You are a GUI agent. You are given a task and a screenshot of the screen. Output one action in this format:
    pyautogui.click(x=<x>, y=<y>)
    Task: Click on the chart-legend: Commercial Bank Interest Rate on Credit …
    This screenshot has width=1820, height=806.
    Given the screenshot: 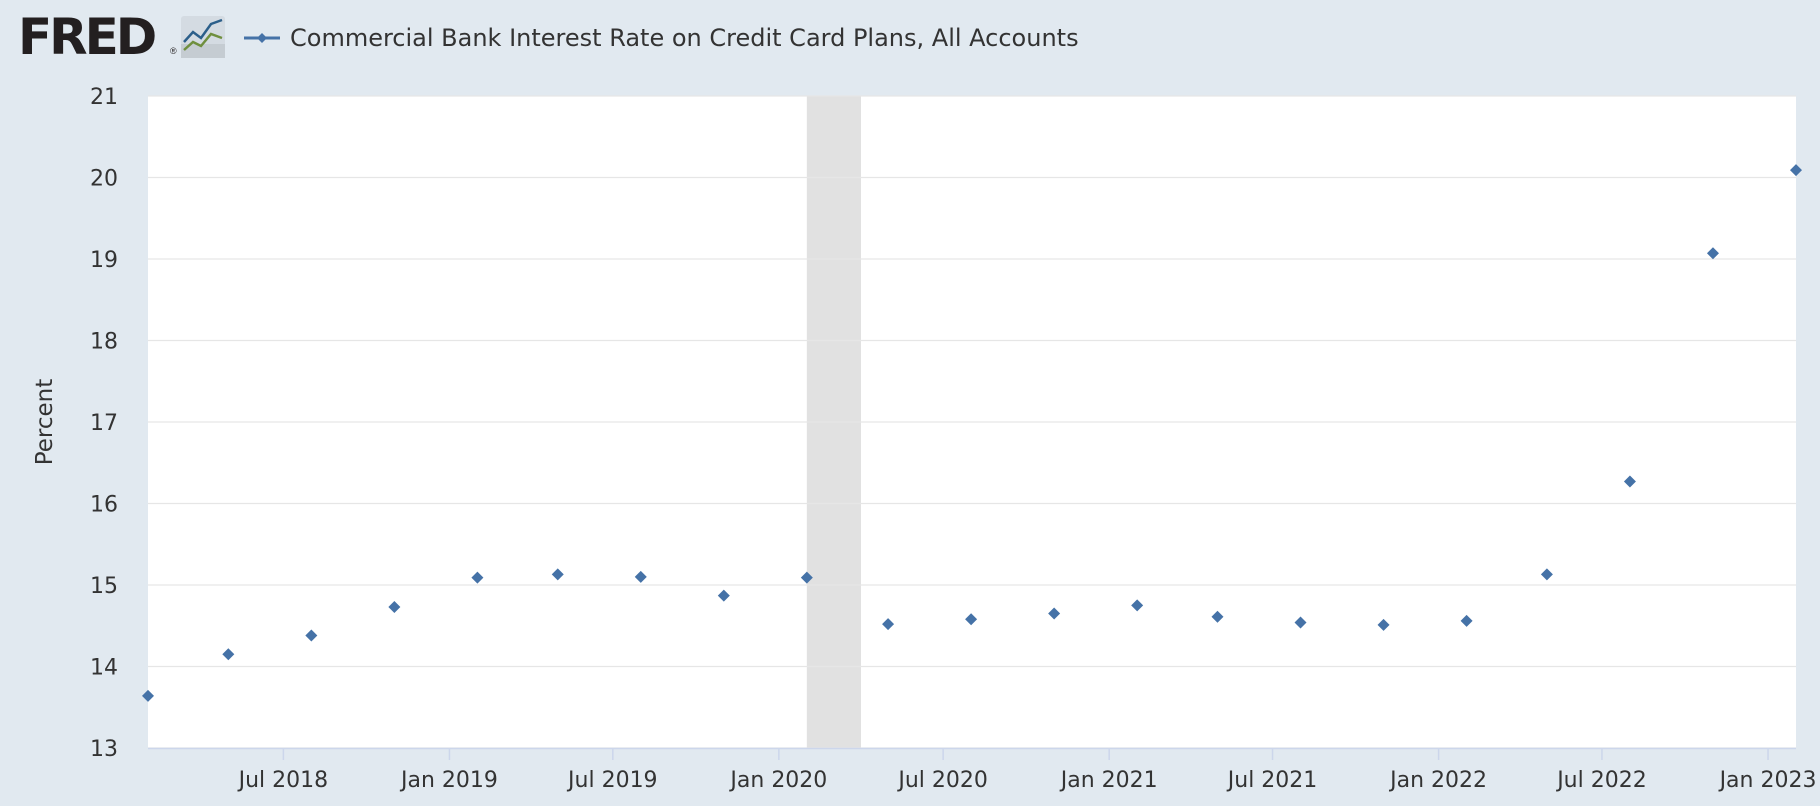 What is the action you would take?
    pyautogui.click(x=661, y=38)
    